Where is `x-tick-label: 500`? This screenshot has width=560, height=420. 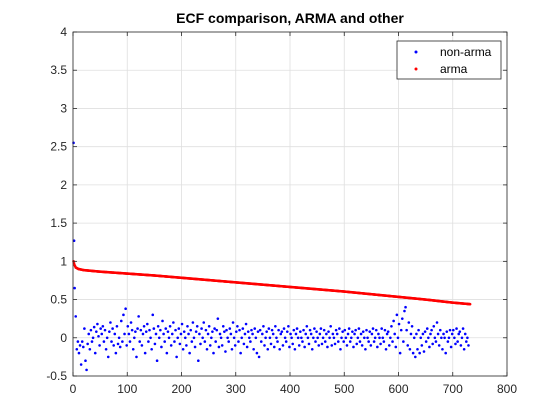 x-tick-label: 500 is located at coordinates (344, 389).